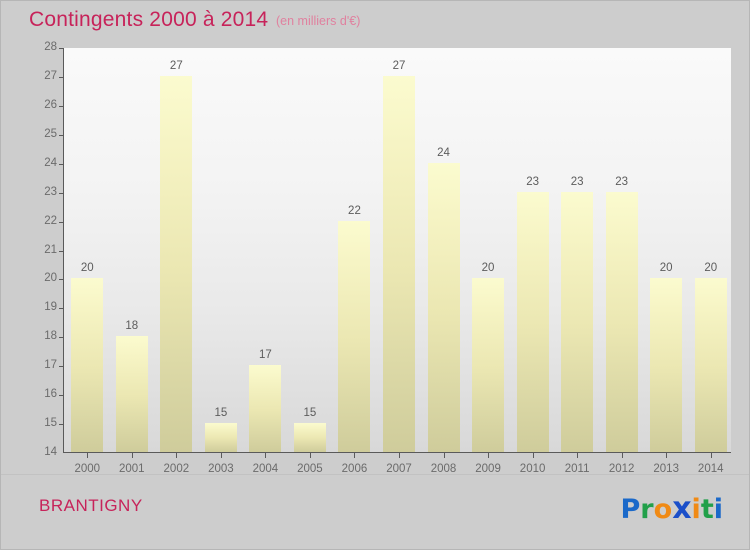 This screenshot has height=550, width=750. What do you see at coordinates (50, 249) in the screenshot?
I see `y-axis-tick-label: 21` at bounding box center [50, 249].